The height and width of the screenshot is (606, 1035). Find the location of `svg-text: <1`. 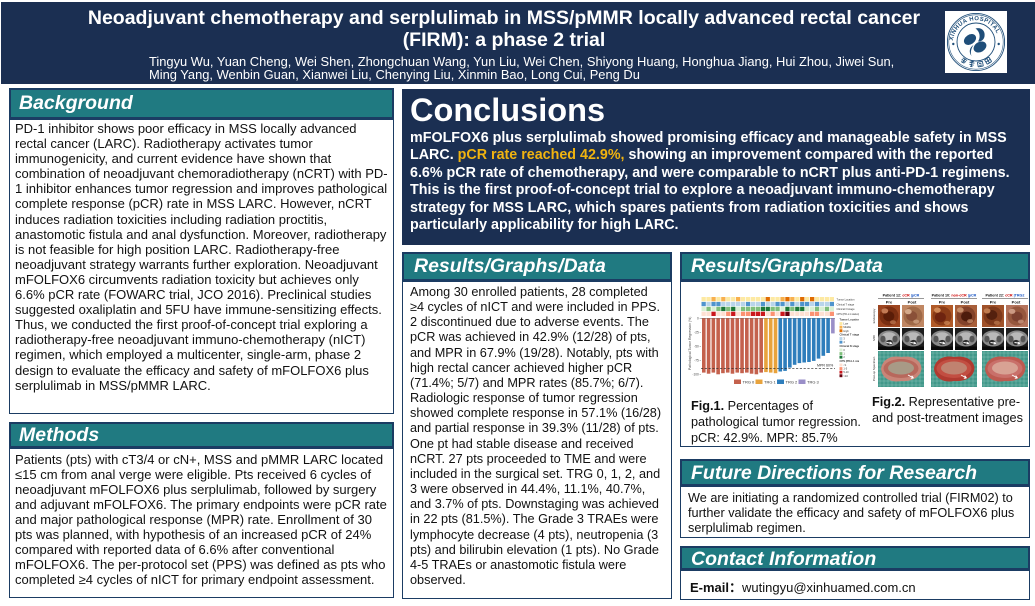

svg-text: <1 is located at coordinates (845, 365).